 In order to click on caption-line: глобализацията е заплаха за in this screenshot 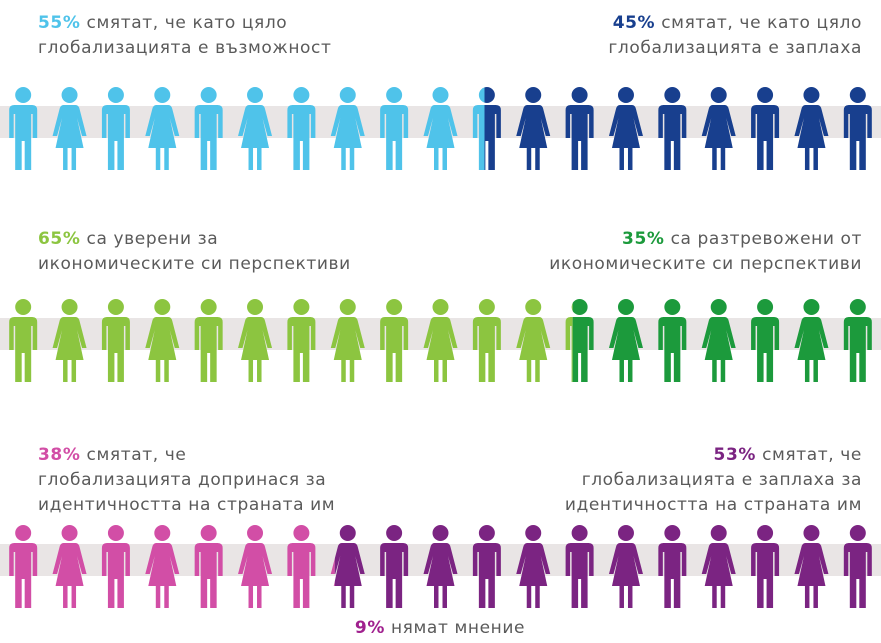, I will do `click(722, 480)`.